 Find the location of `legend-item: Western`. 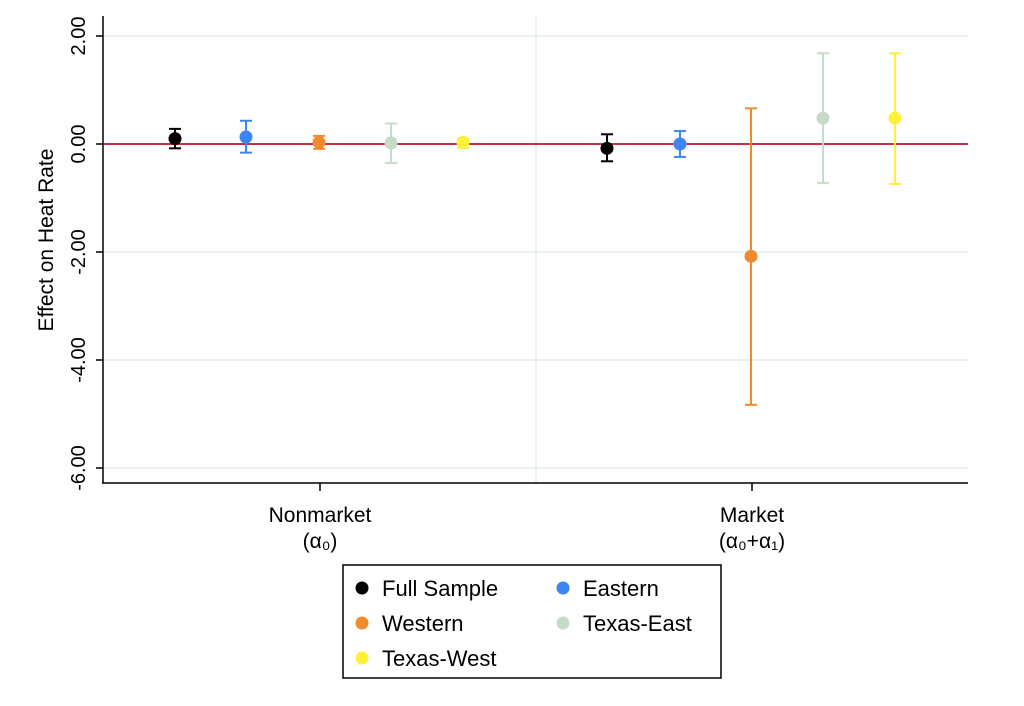

legend-item: Western is located at coordinates (409, 623).